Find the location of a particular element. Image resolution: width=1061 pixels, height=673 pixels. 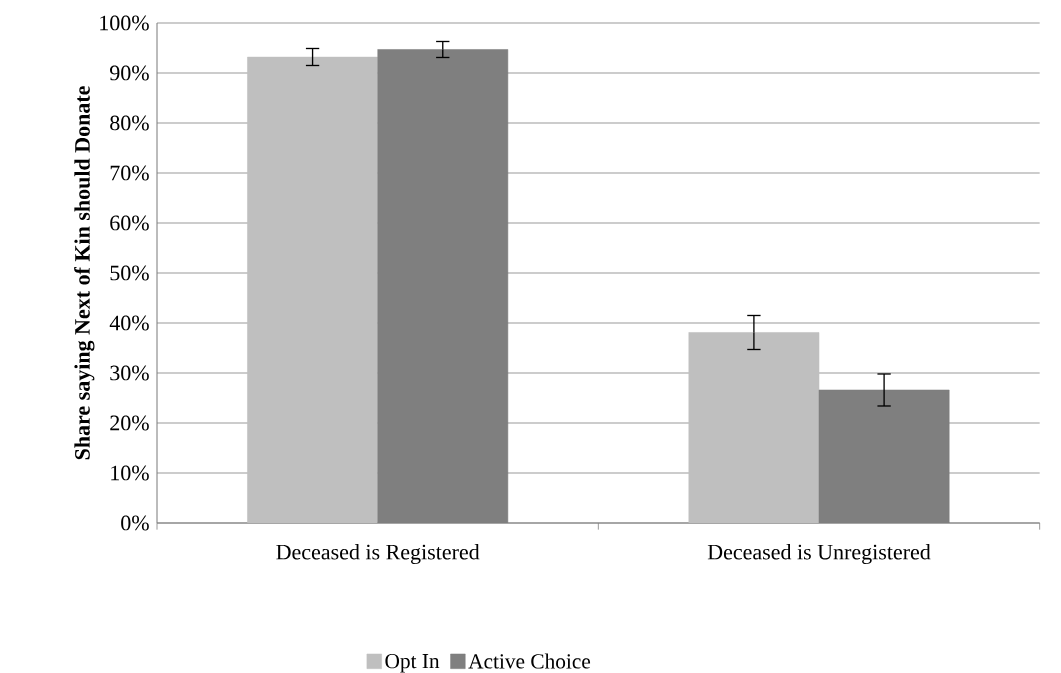

y-tick-label: 70% is located at coordinates (129, 173).